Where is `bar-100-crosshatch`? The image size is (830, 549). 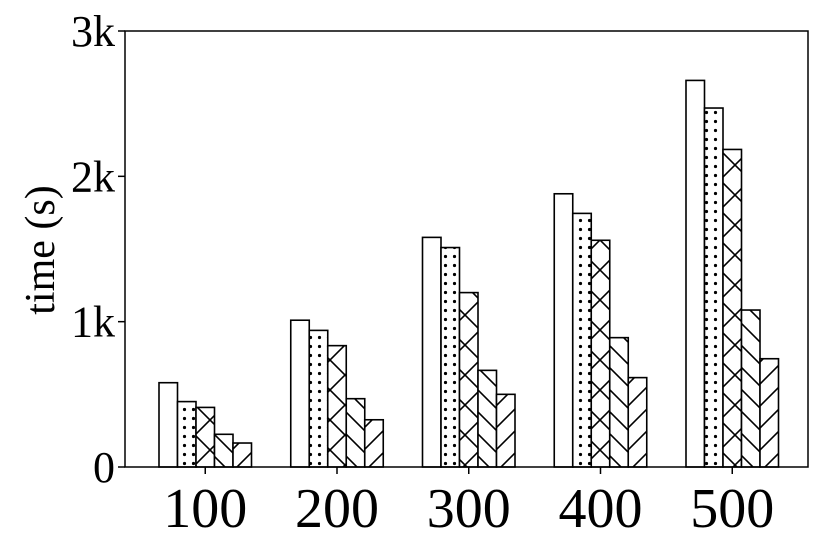 bar-100-crosshatch is located at coordinates (205, 437).